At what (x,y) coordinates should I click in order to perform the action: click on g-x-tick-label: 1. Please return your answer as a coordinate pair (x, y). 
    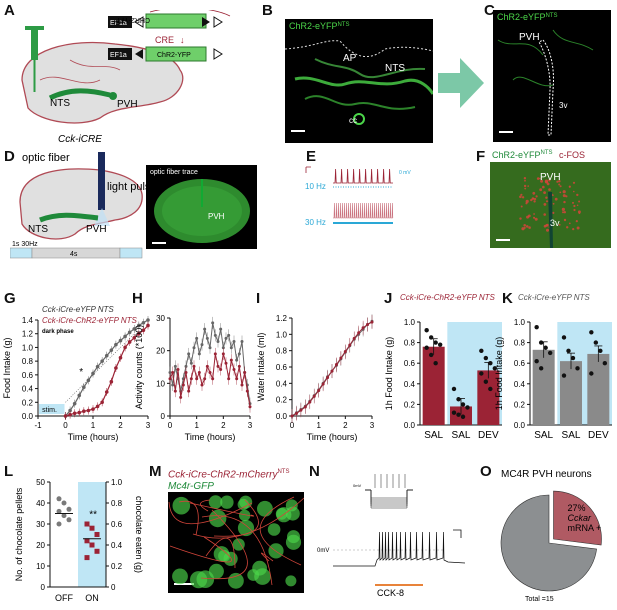
    Looking at the image, I should click on (93, 425).